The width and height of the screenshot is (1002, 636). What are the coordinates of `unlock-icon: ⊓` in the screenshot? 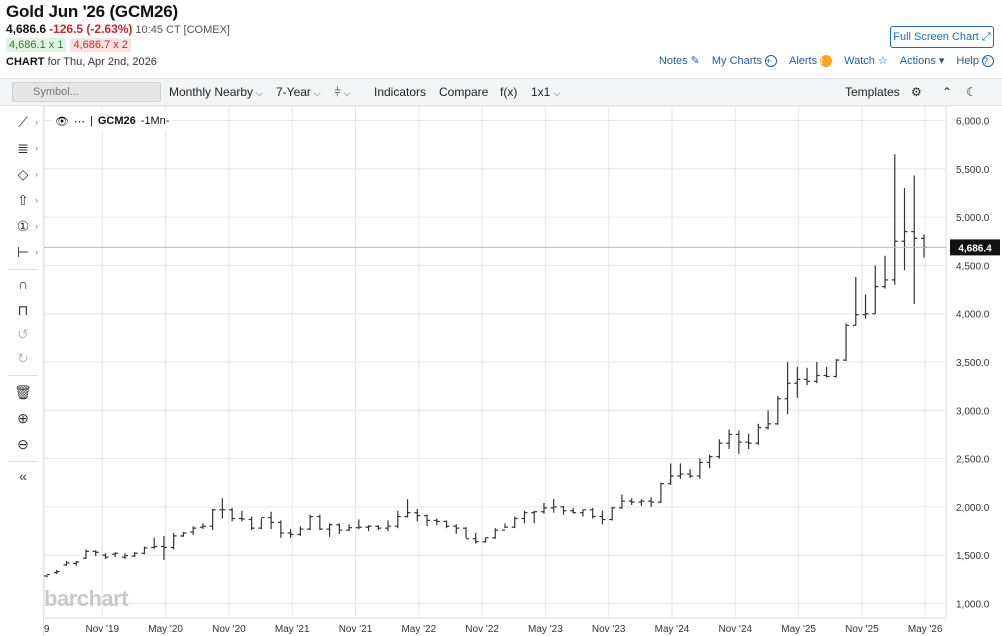 It's located at (23, 310).